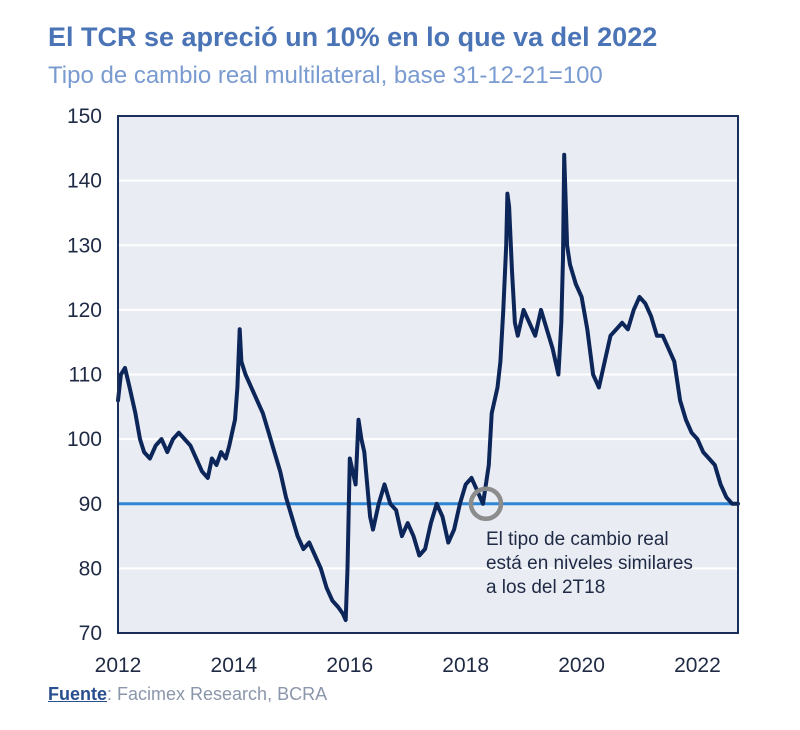  Describe the element at coordinates (84, 310) in the screenshot. I see `y-tick-label-120: 120` at that location.